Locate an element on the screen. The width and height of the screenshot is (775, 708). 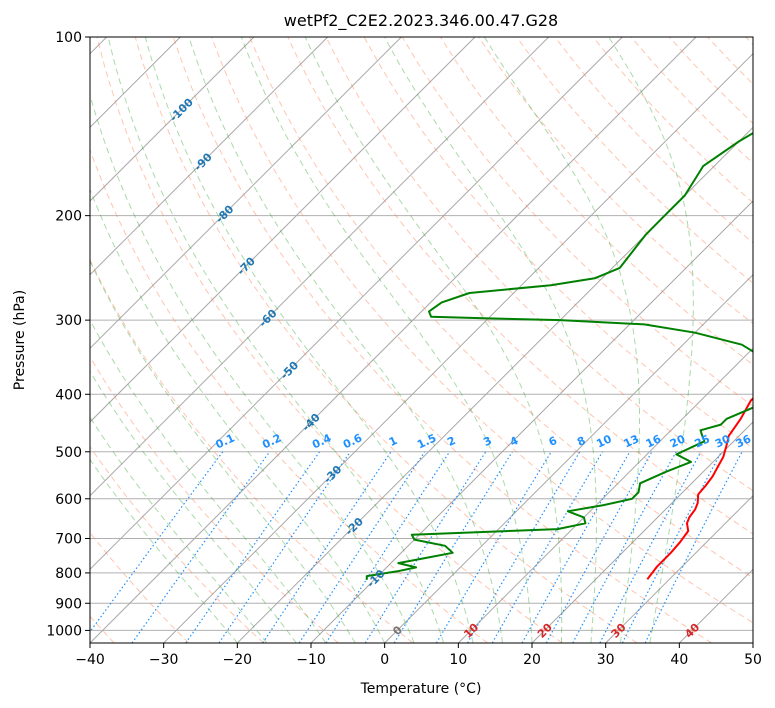
mixing-ratio-label: 13 is located at coordinates (631, 441).